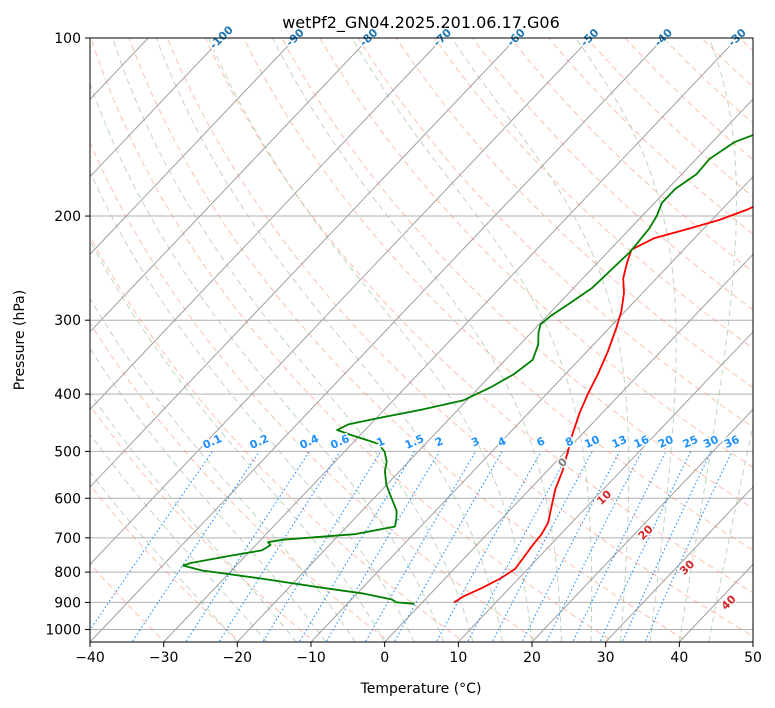 This screenshot has width=775, height=708. I want to click on mixing-ratio-label: 0.2, so click(259, 442).